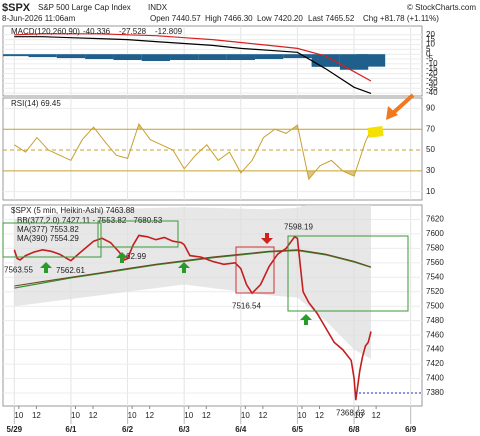  I want to click on date-label: 6/4, so click(241, 429).